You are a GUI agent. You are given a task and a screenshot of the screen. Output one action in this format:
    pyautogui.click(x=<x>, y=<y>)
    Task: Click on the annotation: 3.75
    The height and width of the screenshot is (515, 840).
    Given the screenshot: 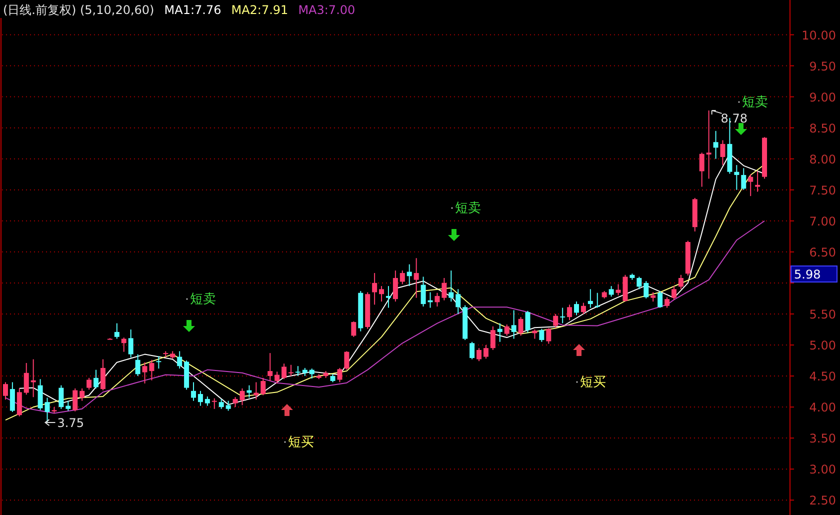 What is the action you would take?
    pyautogui.click(x=70, y=423)
    